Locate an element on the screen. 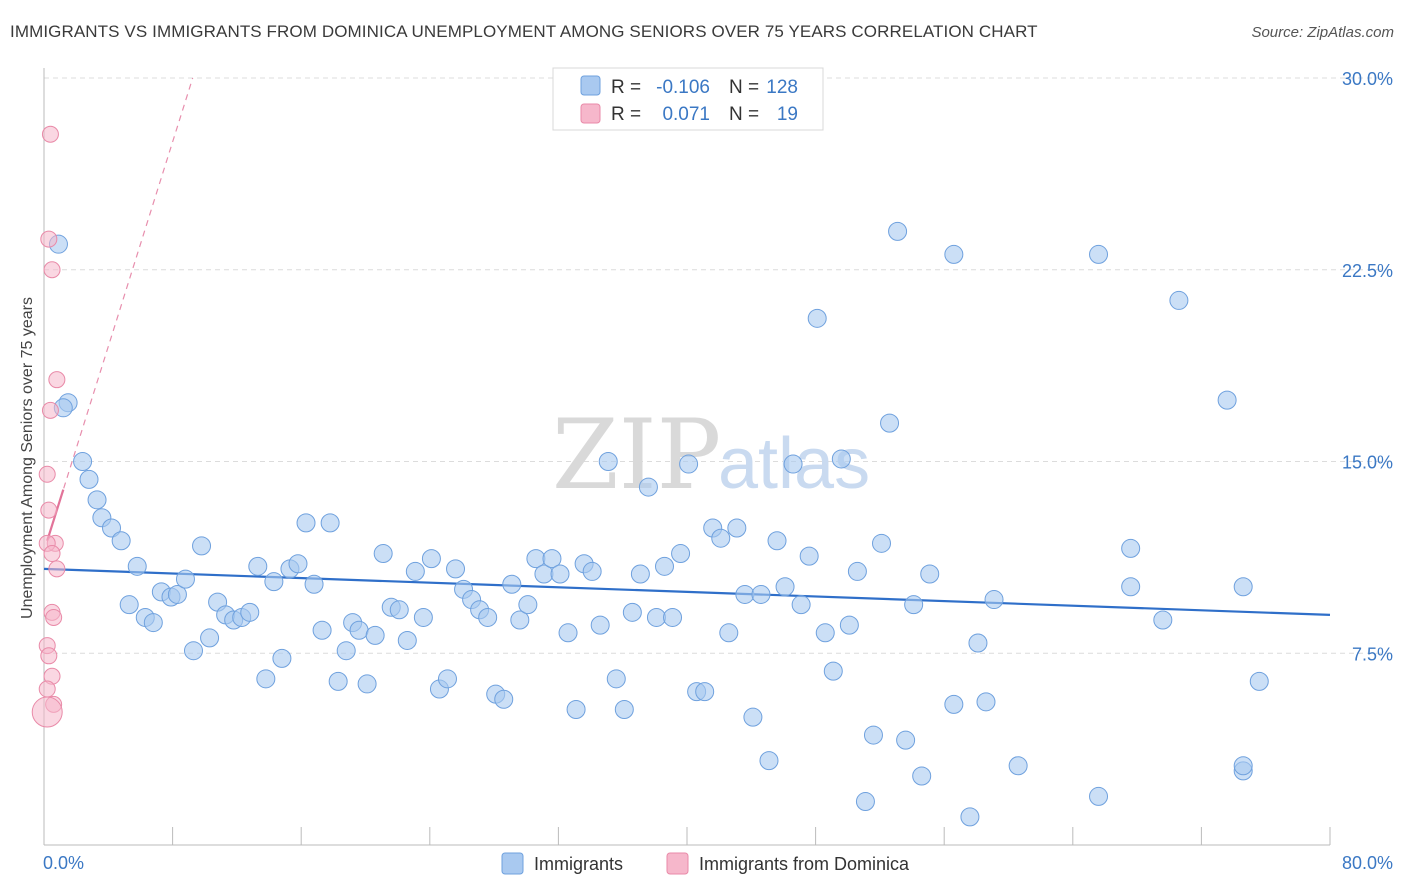  series-legend: Immigrants Immigrants from Dominica is located at coordinates (705, 863).